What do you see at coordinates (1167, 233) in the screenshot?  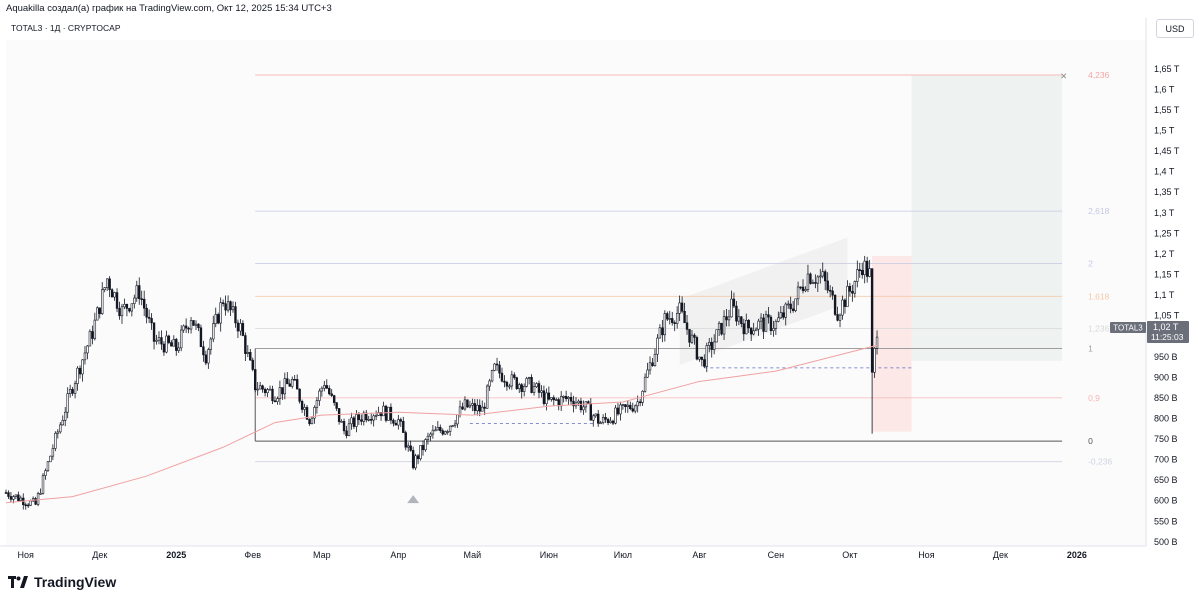 I see `price-tick-label: 1,25 T` at bounding box center [1167, 233].